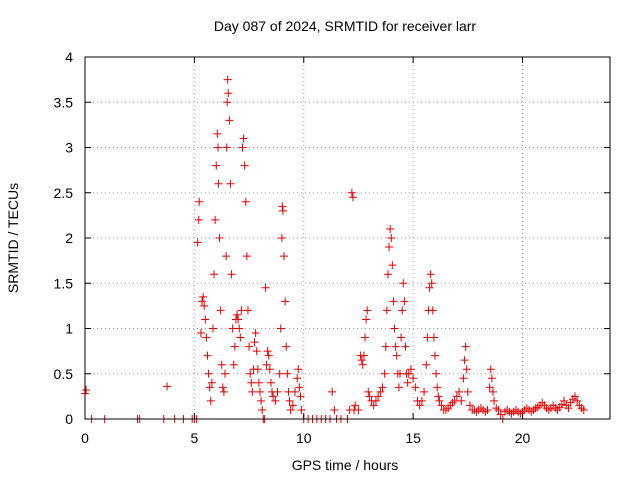  What do you see at coordinates (64, 283) in the screenshot?
I see `y-tick-label: 1.5` at bounding box center [64, 283].